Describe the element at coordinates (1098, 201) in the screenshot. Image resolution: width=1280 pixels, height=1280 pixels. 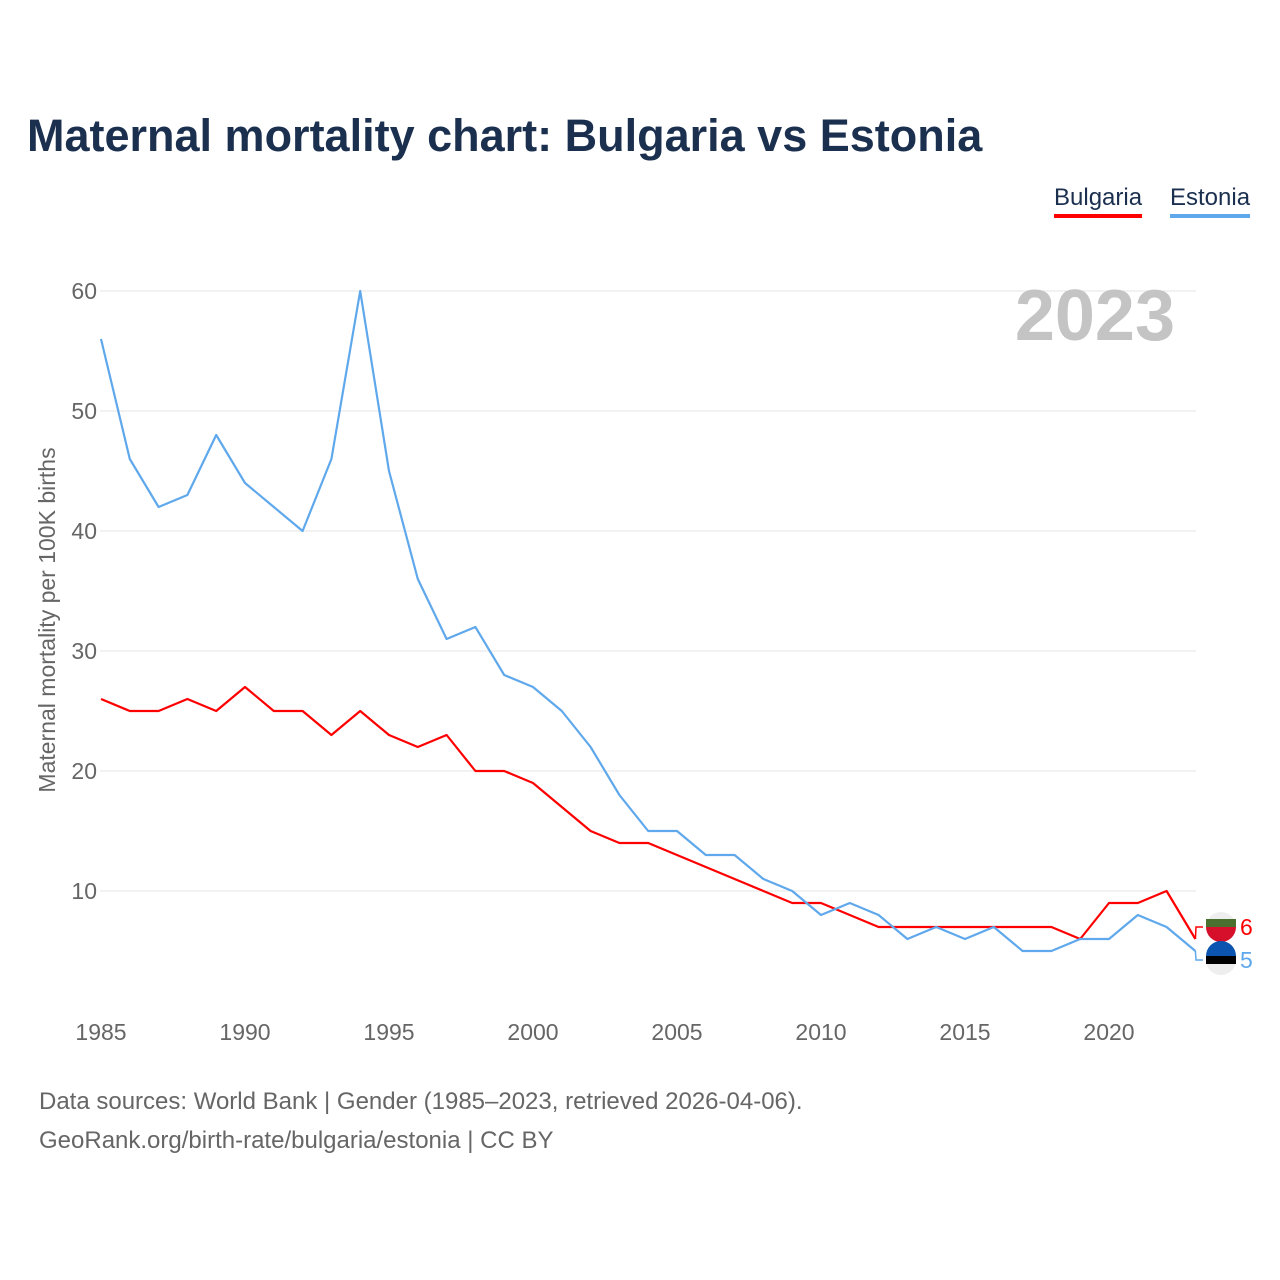
I see `legend-bulgaria: Bulgaria` at that location.